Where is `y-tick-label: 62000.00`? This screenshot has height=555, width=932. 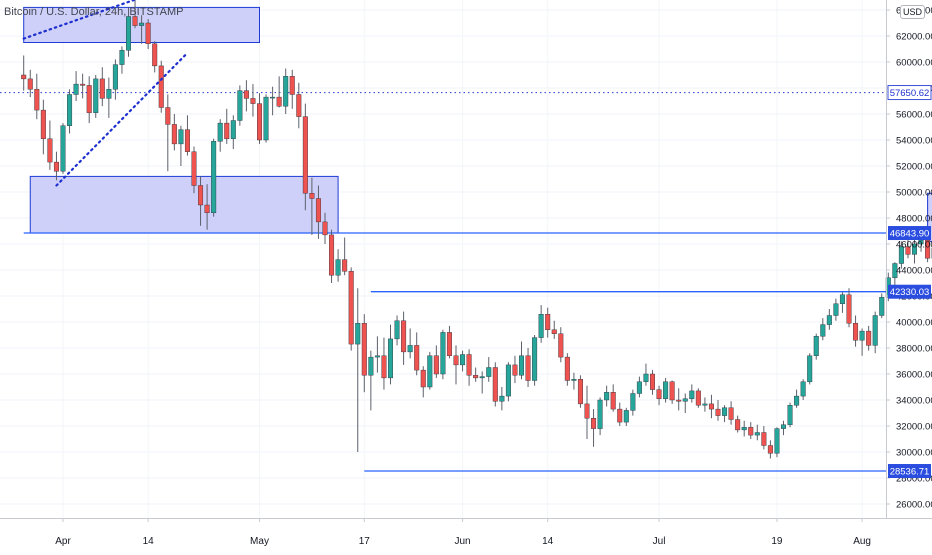
y-tick-label: 62000.00 is located at coordinates (914, 37).